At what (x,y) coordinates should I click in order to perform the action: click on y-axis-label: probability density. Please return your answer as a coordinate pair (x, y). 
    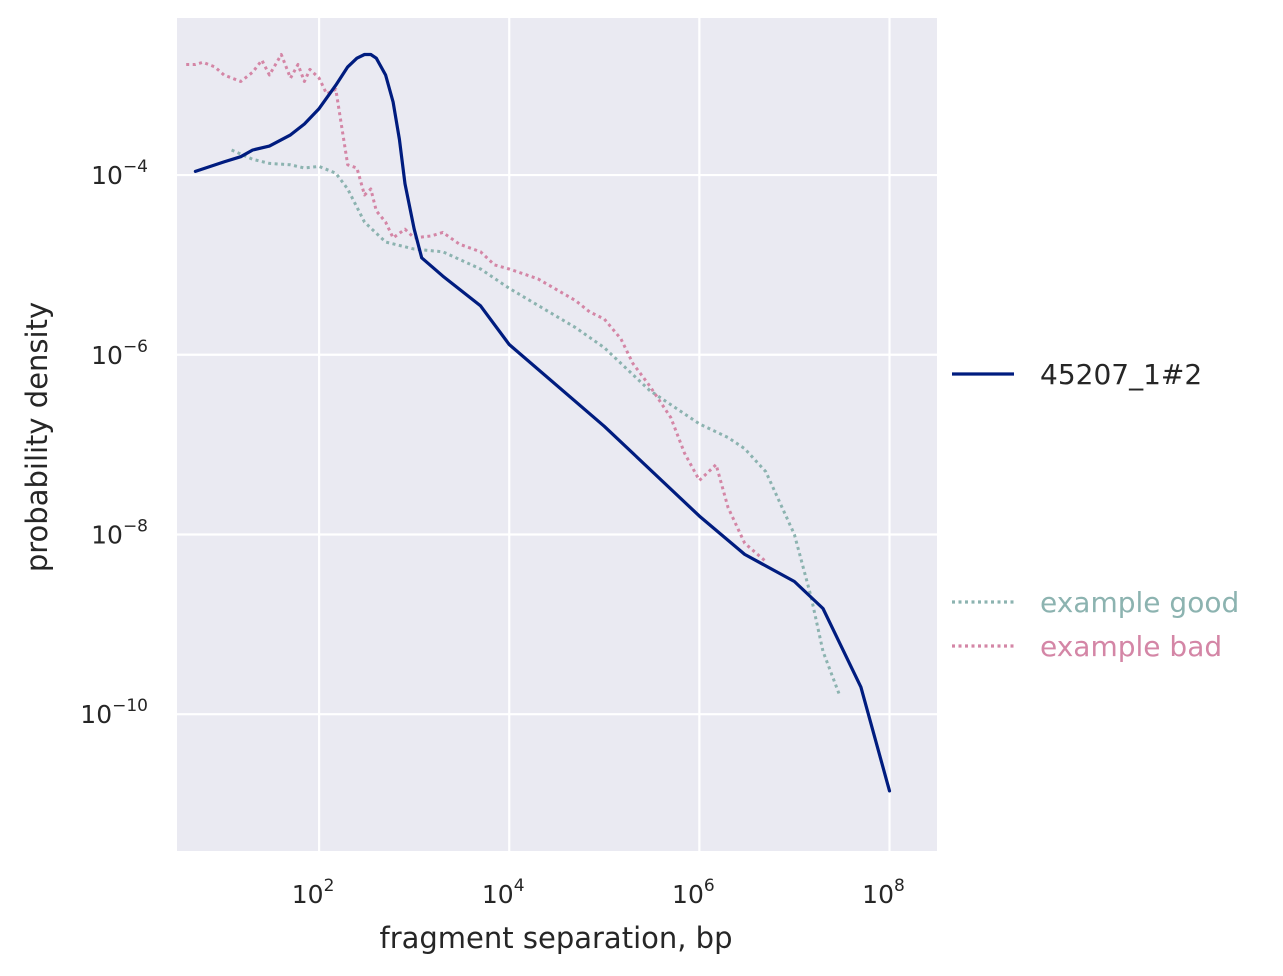
    Looking at the image, I should click on (37, 437).